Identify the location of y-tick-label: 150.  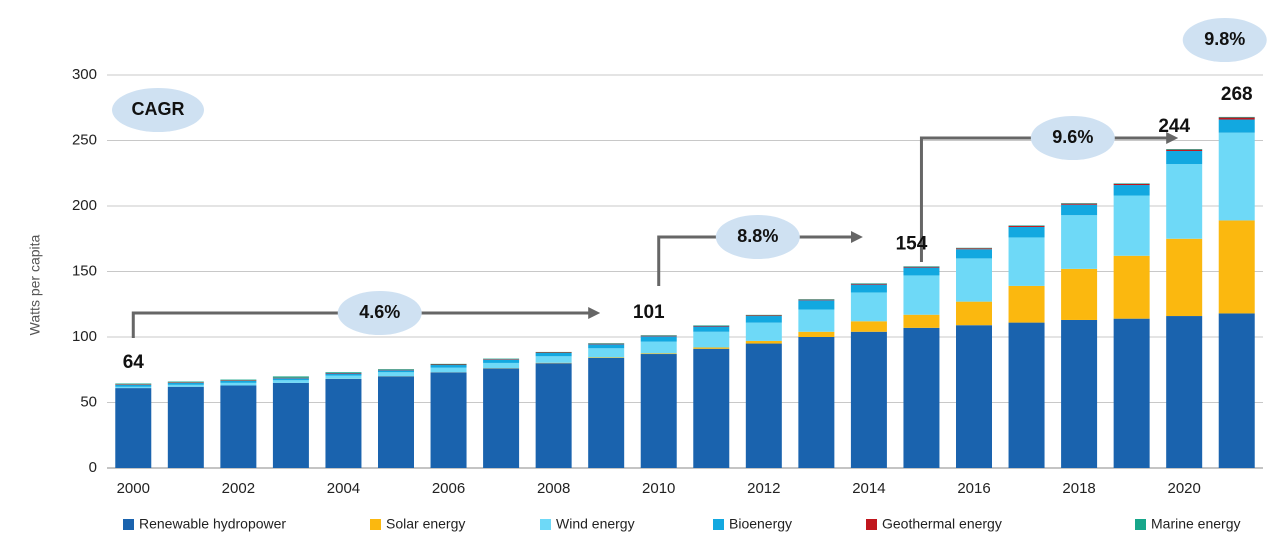
(84, 270).